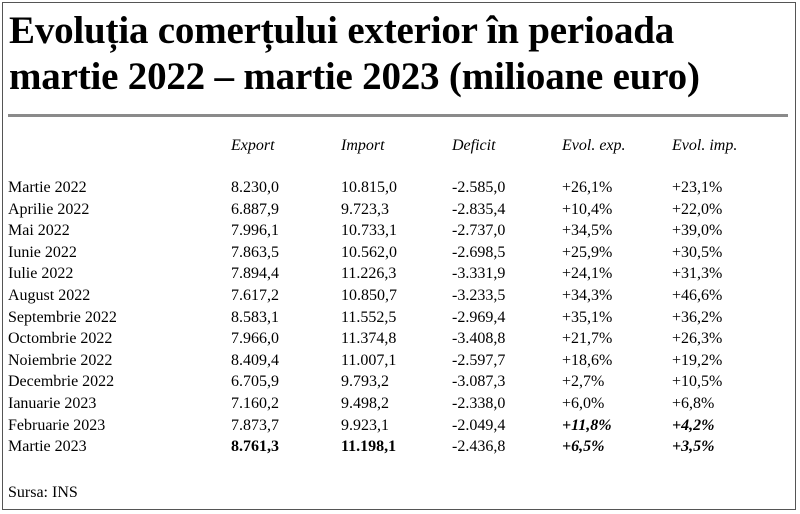 This screenshot has width=800, height=514. I want to click on cell-import: 9.793,2, so click(365, 382).